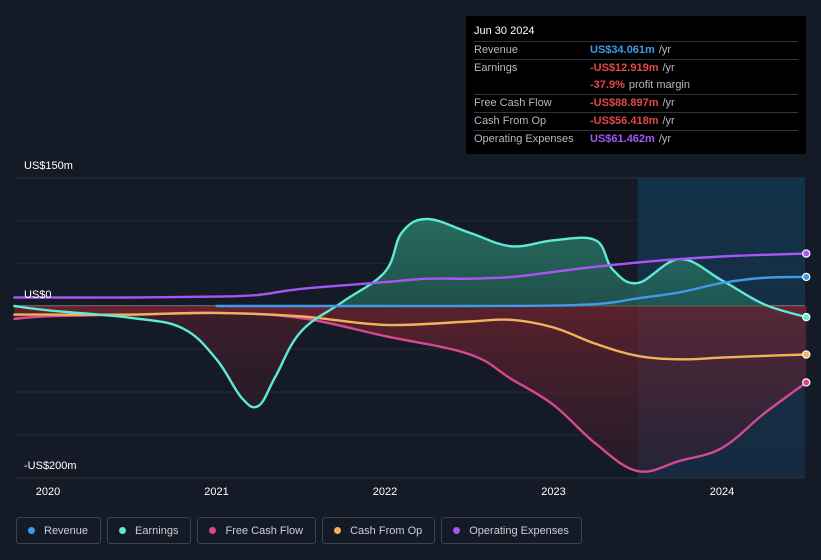  I want to click on series-end-markers, so click(806, 318).